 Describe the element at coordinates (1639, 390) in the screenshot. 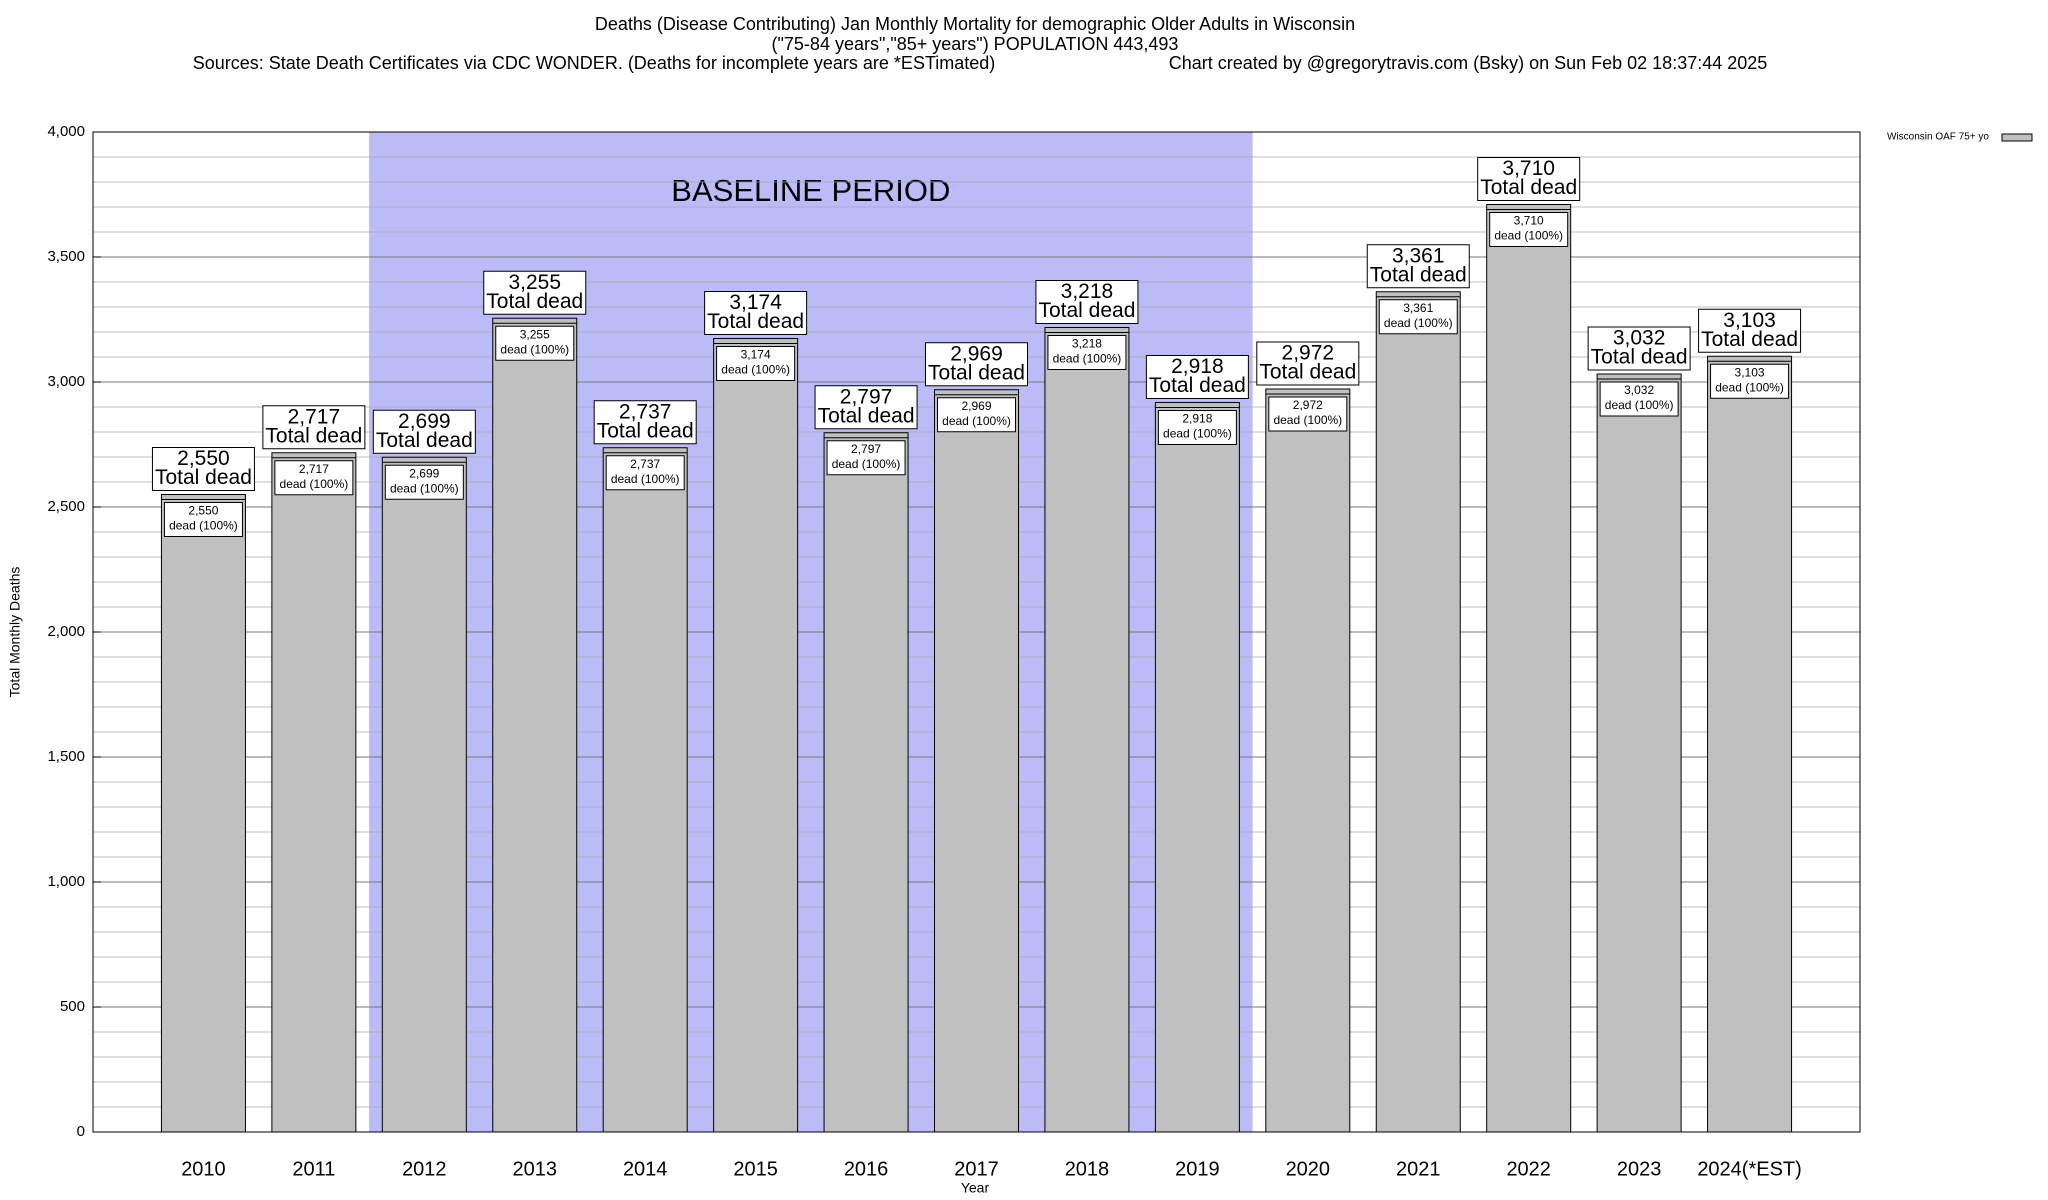

I see `inner-value-label: 3,032` at that location.